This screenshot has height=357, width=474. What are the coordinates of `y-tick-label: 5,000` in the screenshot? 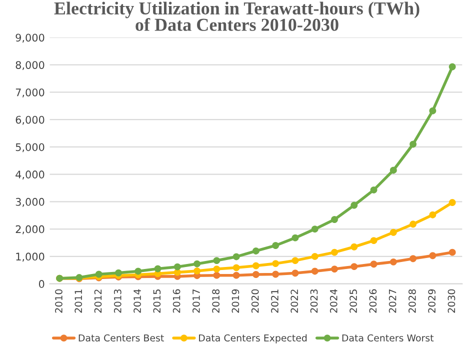 It's located at (30, 147).